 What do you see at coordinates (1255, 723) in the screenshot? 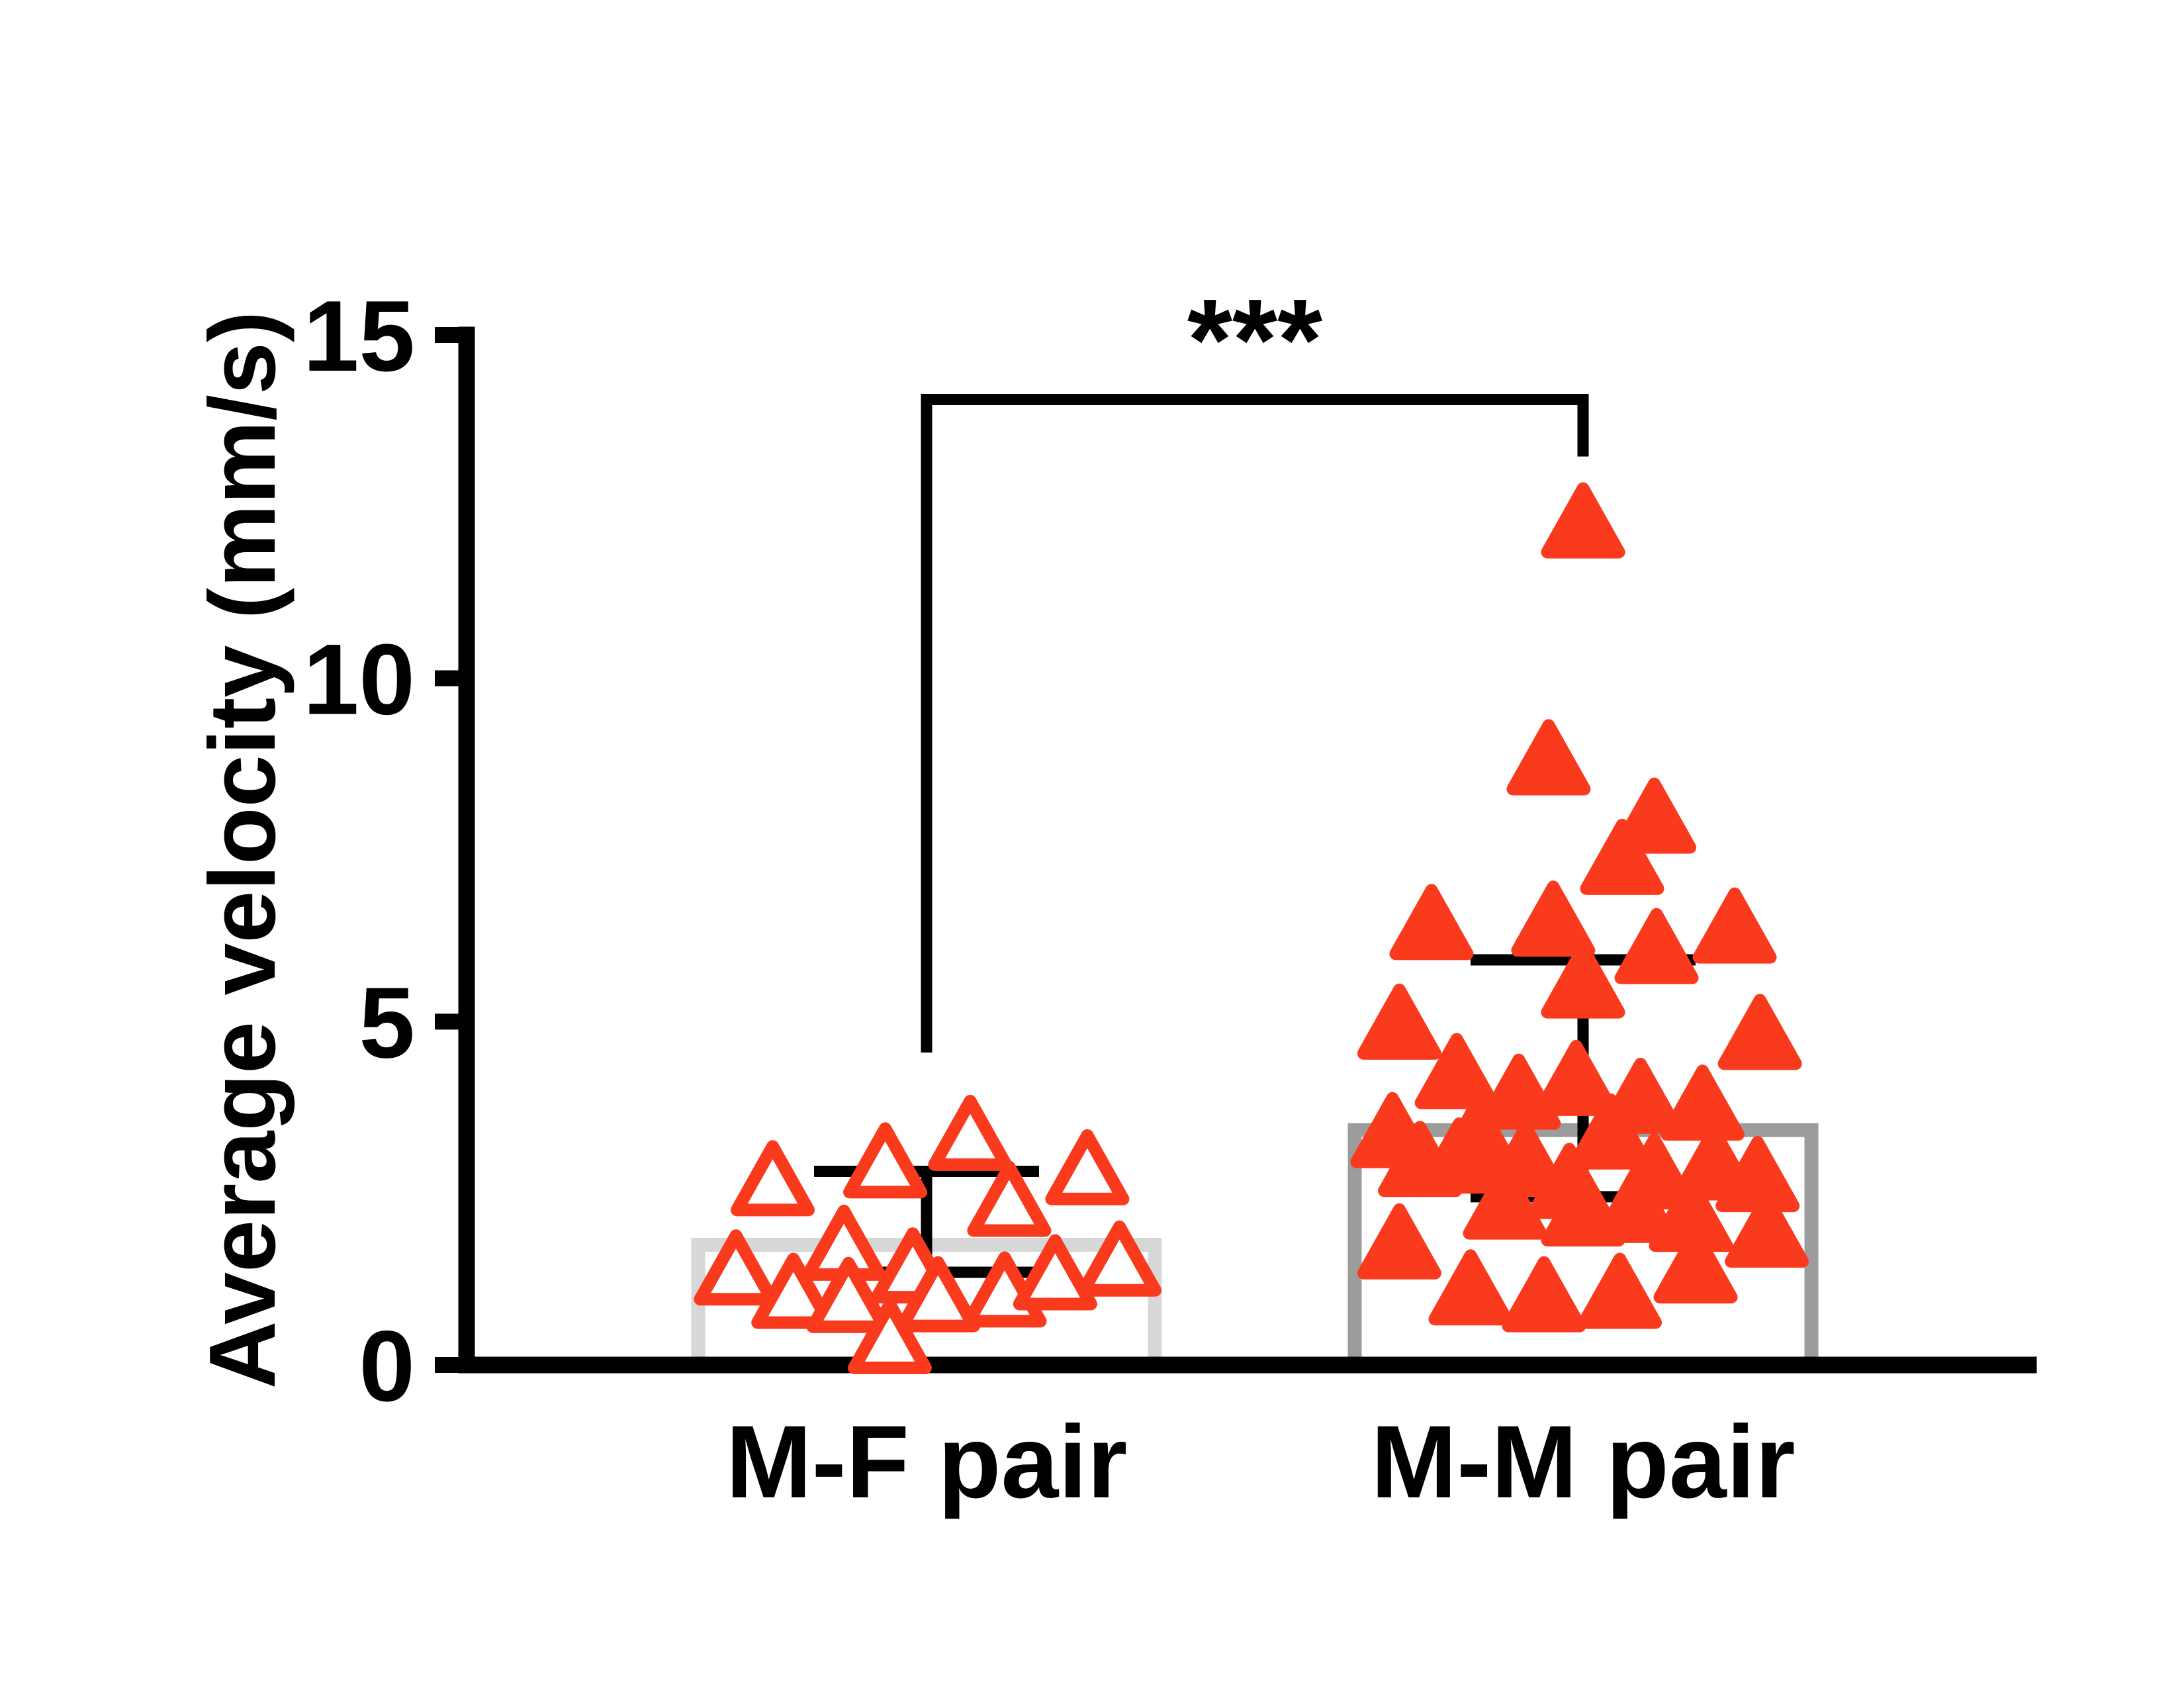
I see `significance-bracket` at bounding box center [1255, 723].